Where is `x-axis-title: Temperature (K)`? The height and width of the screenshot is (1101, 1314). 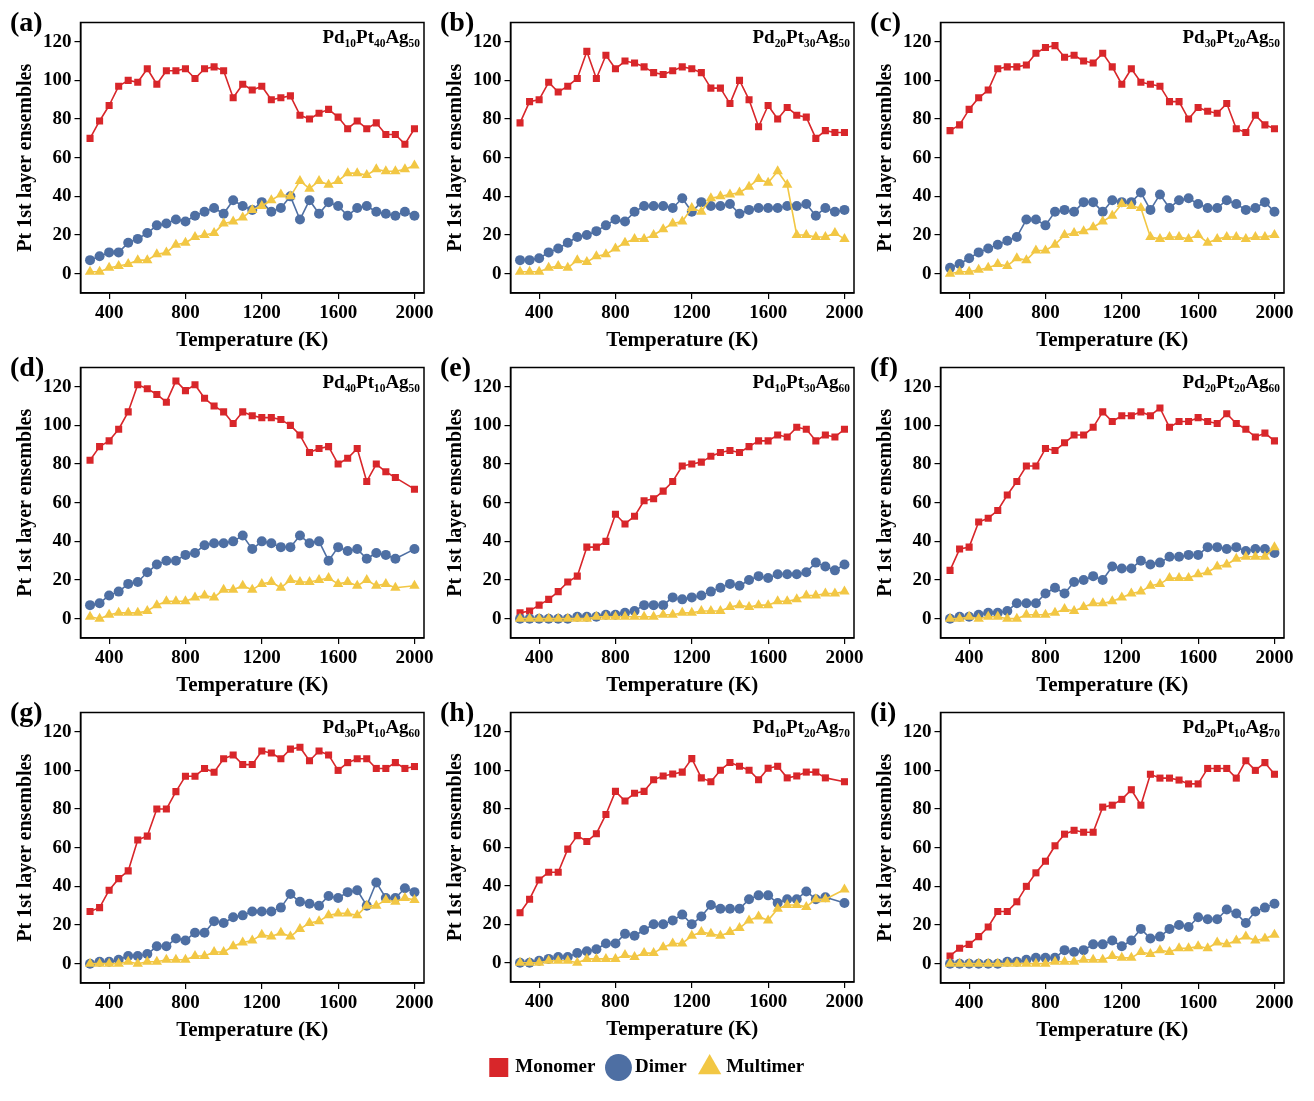
x-axis-title: Temperature (K) is located at coordinates (1112, 338).